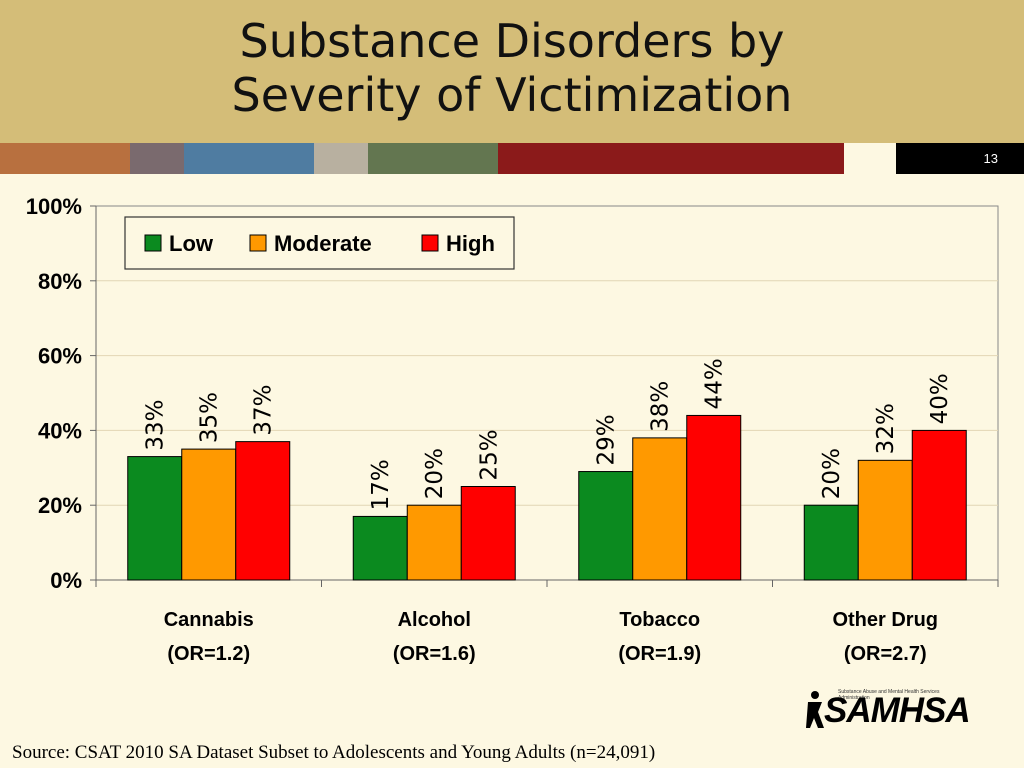  Describe the element at coordinates (60, 430) in the screenshot. I see `y-tick-label: 40%` at that location.